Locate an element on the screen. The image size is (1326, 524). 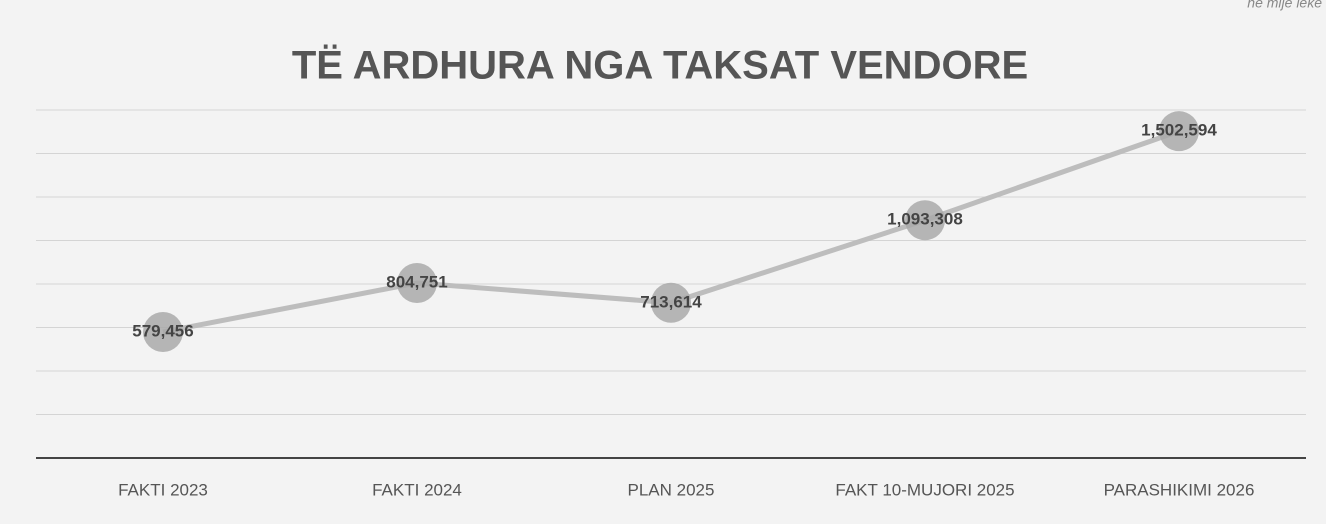
data-label: 713,614 is located at coordinates (671, 301).